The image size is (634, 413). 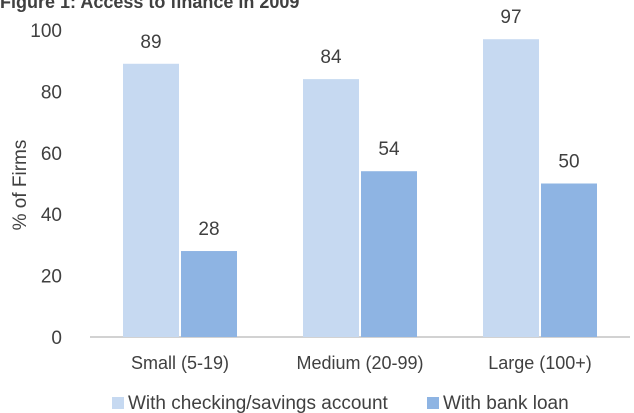 What do you see at coordinates (46, 31) in the screenshot?
I see `y-tick-label: 100` at bounding box center [46, 31].